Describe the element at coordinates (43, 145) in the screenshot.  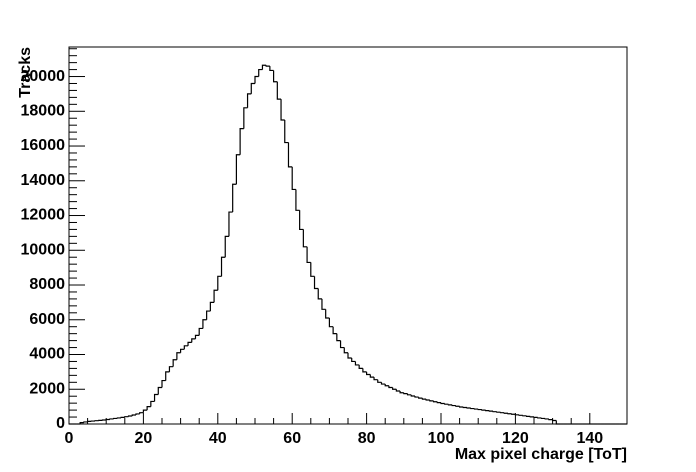
I see `y-tick-label: 16000` at that location.